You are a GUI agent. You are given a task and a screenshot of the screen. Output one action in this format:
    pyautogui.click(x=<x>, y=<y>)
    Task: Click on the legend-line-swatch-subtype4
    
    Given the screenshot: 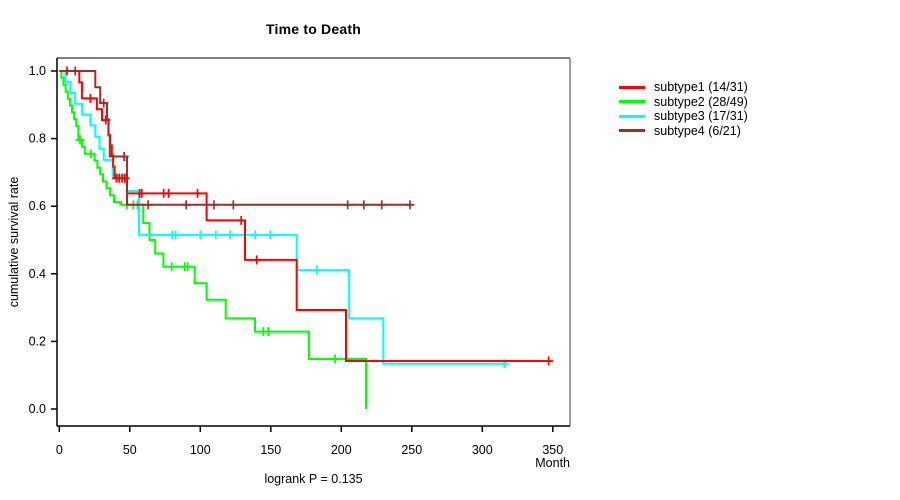 What is the action you would take?
    pyautogui.click(x=632, y=131)
    